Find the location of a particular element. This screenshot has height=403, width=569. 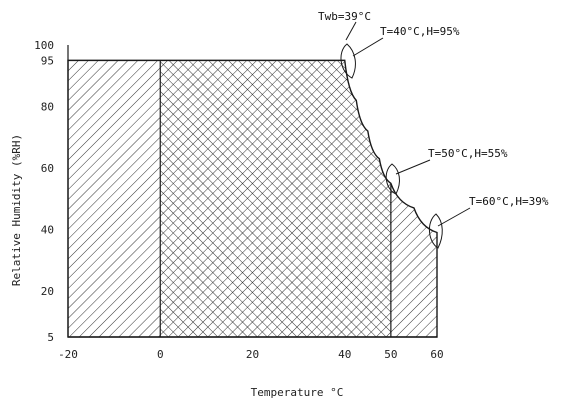

y-tick-label: 40 is located at coordinates (47, 229).